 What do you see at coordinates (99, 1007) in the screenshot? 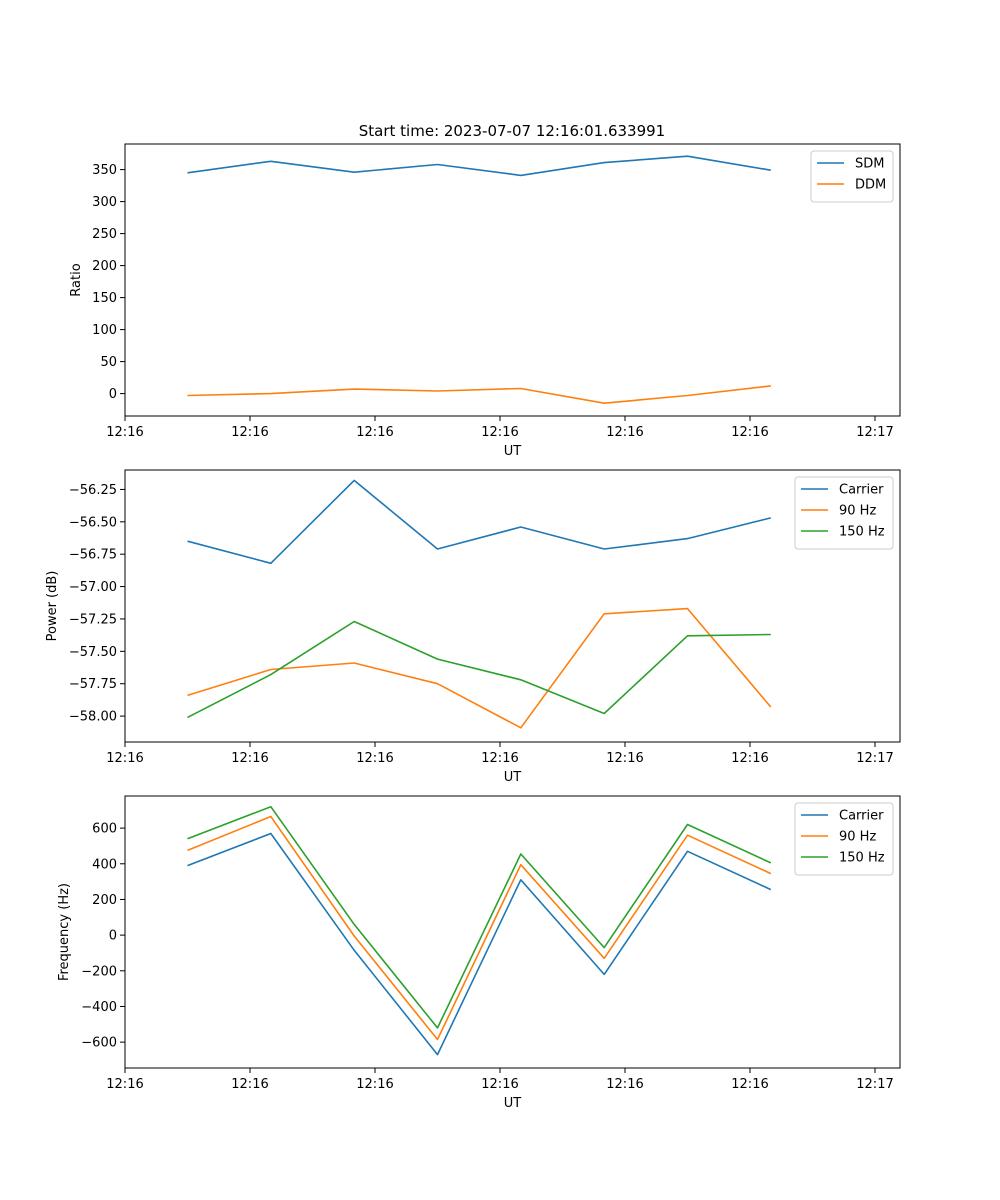
I see `y-tick-label: −400` at bounding box center [99, 1007].